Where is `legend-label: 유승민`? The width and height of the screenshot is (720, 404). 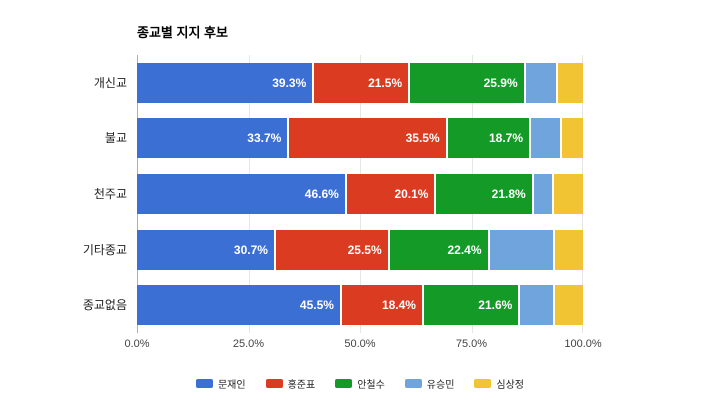 legend-label: 유승민 is located at coordinates (440, 385).